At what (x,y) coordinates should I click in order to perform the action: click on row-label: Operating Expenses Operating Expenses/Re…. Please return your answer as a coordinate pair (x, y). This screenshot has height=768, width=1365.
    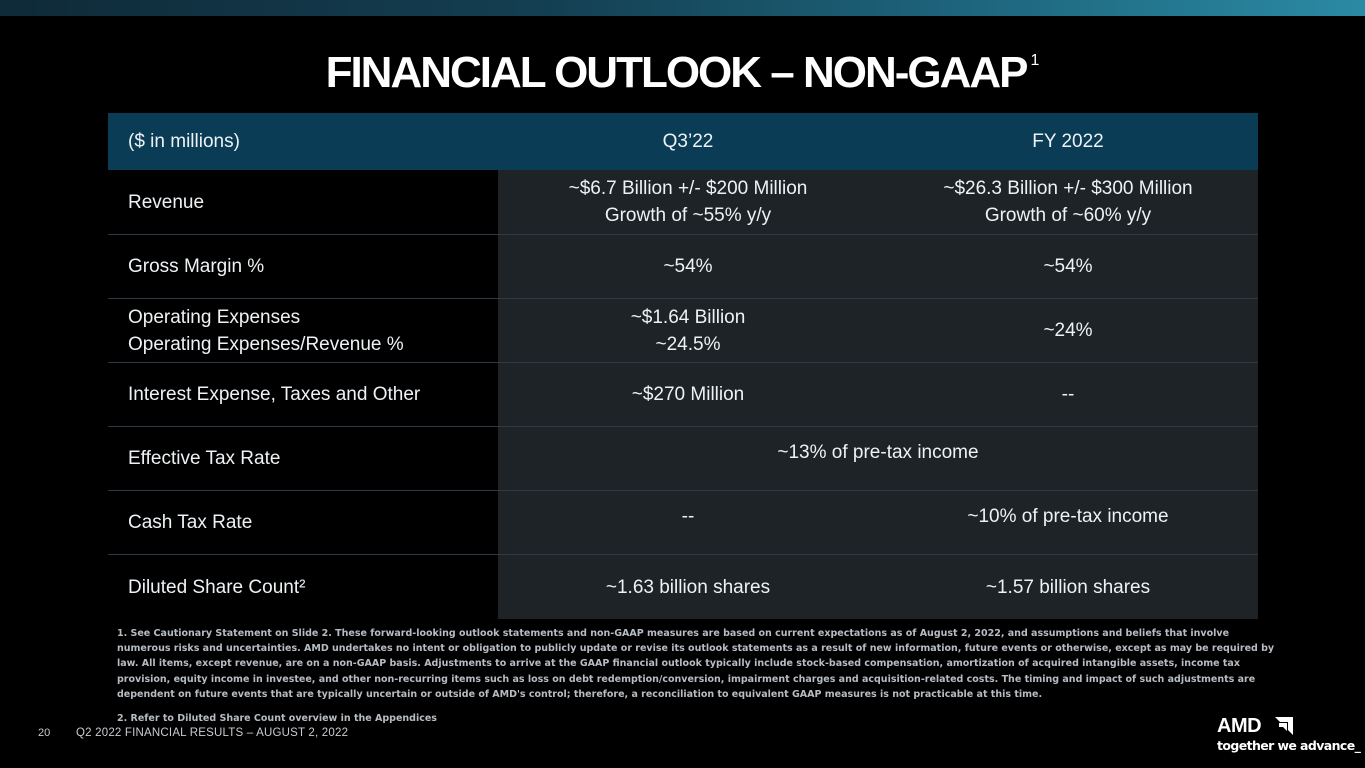
    Looking at the image, I should click on (303, 330).